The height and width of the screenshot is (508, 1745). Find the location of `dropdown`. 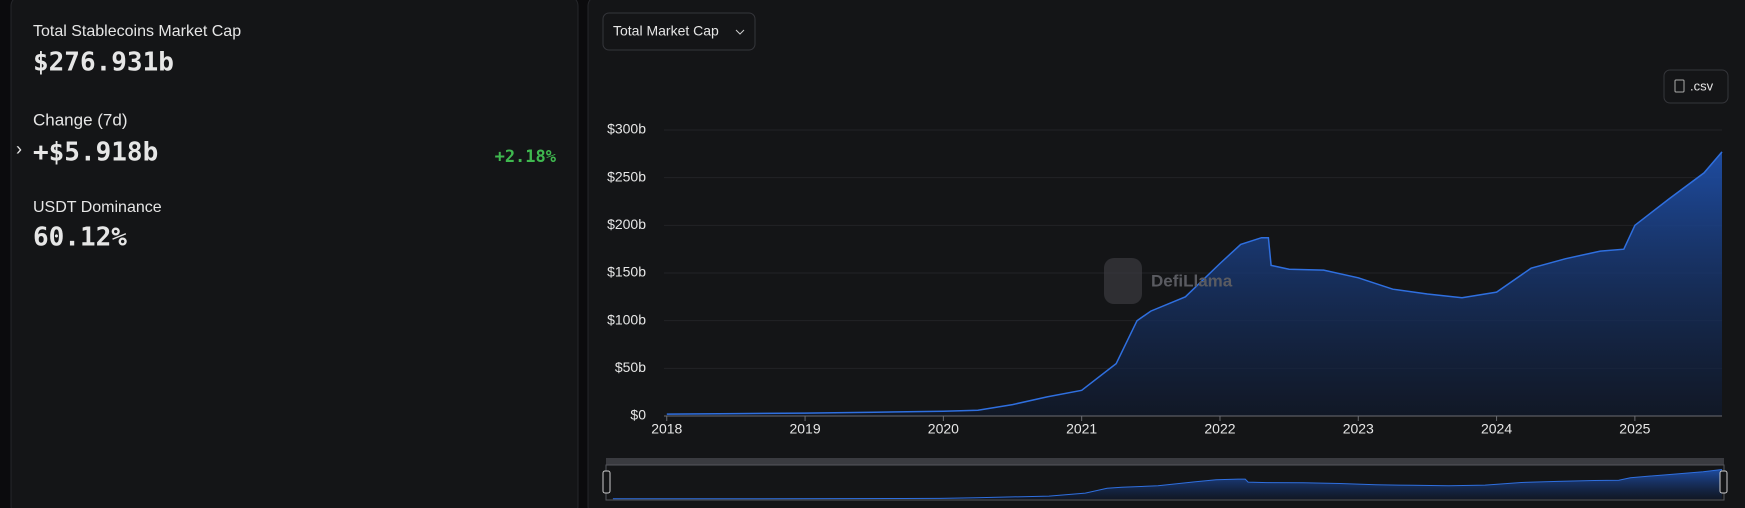

dropdown is located at coordinates (679, 31).